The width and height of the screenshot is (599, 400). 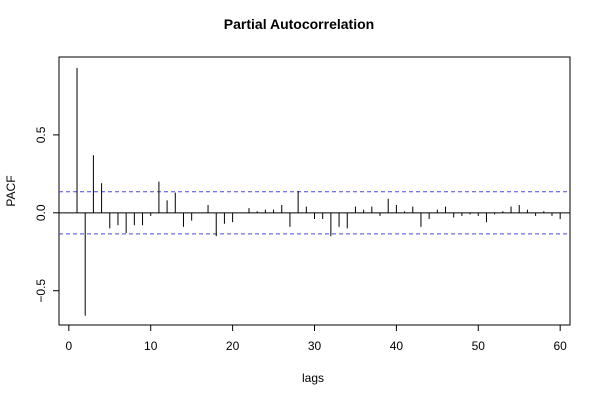 What do you see at coordinates (314, 213) in the screenshot?
I see `confidence-bounds` at bounding box center [314, 213].